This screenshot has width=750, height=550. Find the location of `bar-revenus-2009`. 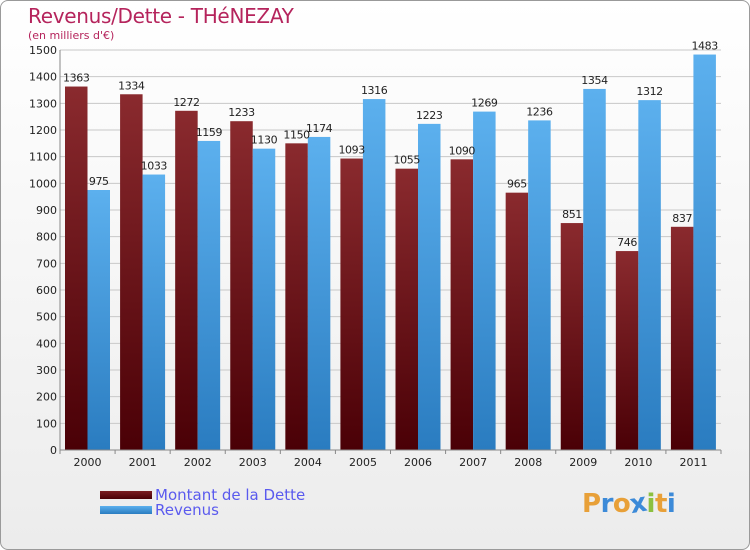

bar-revenus-2009 is located at coordinates (594, 269).